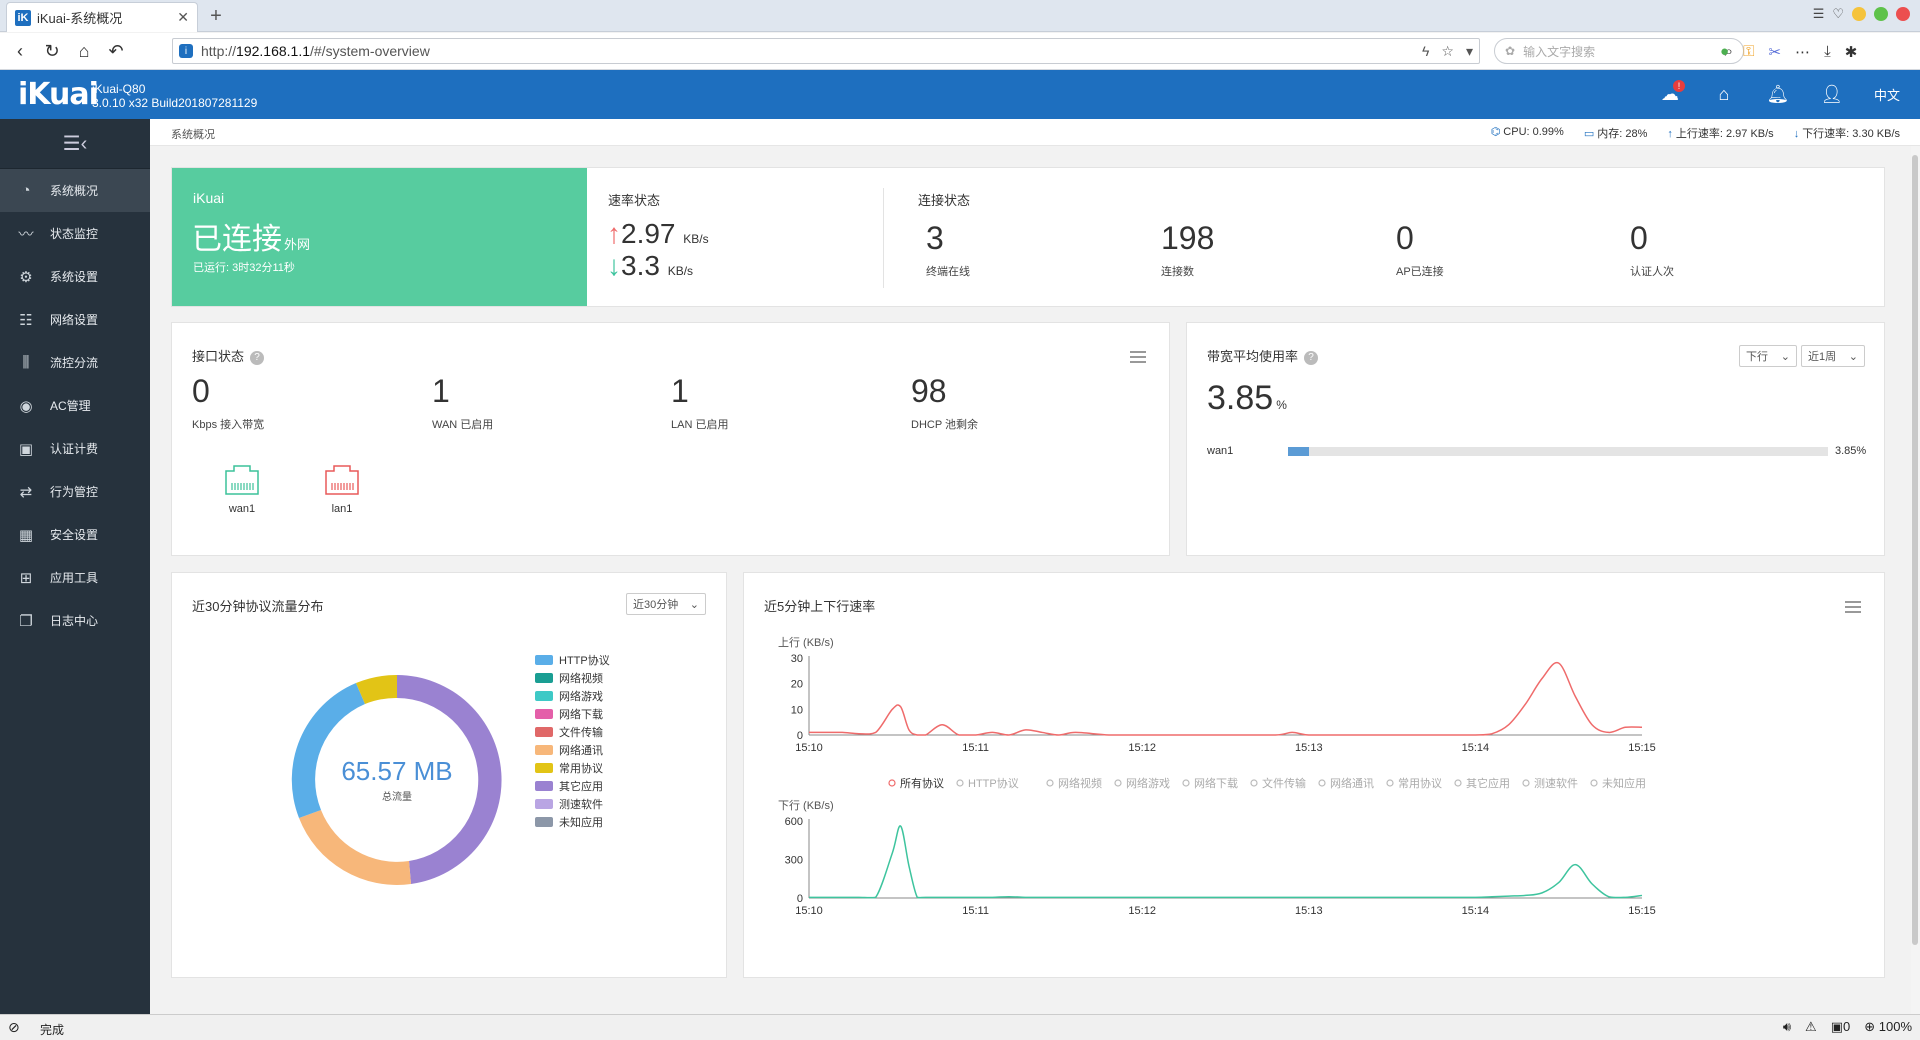 Image resolution: width=1920 pixels, height=1040 pixels. Describe the element at coordinates (20, 50) in the screenshot. I see `back-icon: ‹` at that location.